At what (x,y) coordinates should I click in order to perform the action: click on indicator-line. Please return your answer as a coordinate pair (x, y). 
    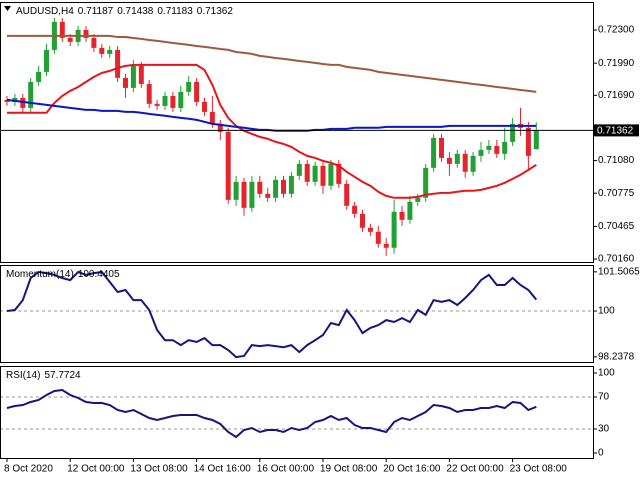
    Looking at the image, I should click on (271, 413).